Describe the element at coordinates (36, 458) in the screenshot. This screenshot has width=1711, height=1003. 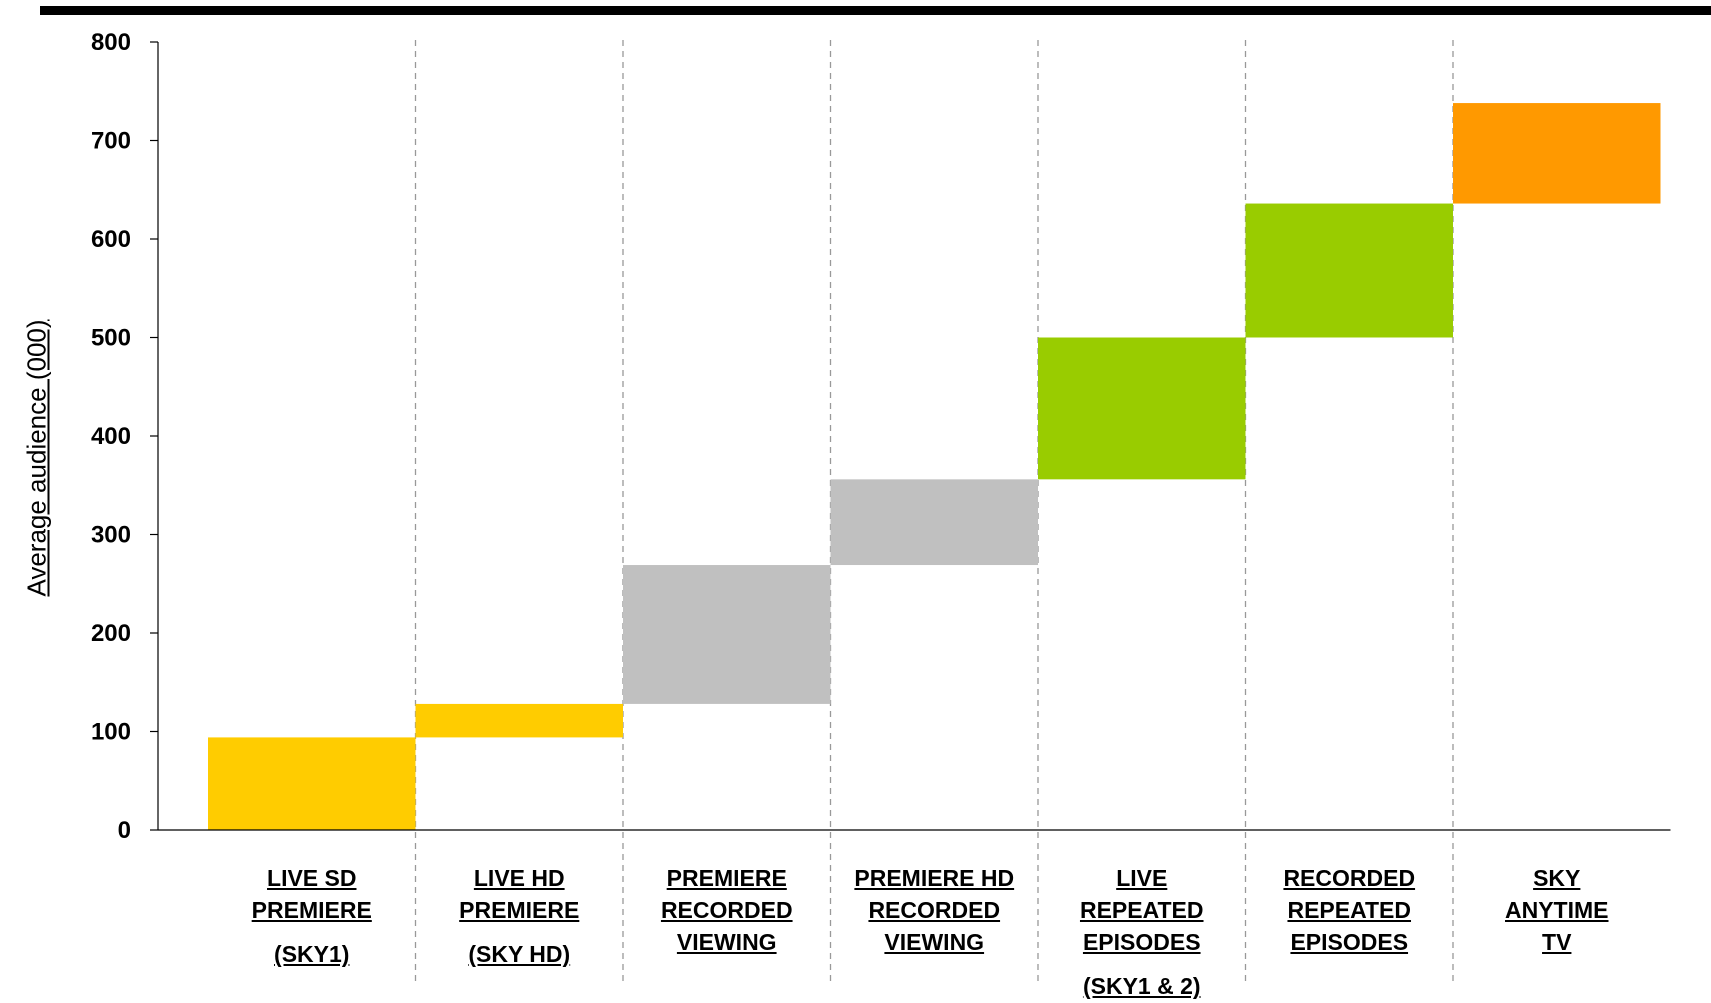
I see `y-axis-title: Average audience (000)` at that location.